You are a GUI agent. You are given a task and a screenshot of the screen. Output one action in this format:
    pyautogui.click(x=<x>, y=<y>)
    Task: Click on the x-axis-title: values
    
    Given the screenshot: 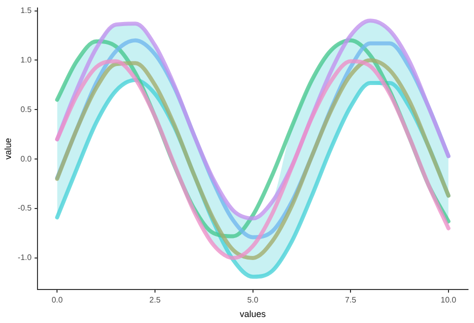 What is the action you would take?
    pyautogui.click(x=253, y=314)
    